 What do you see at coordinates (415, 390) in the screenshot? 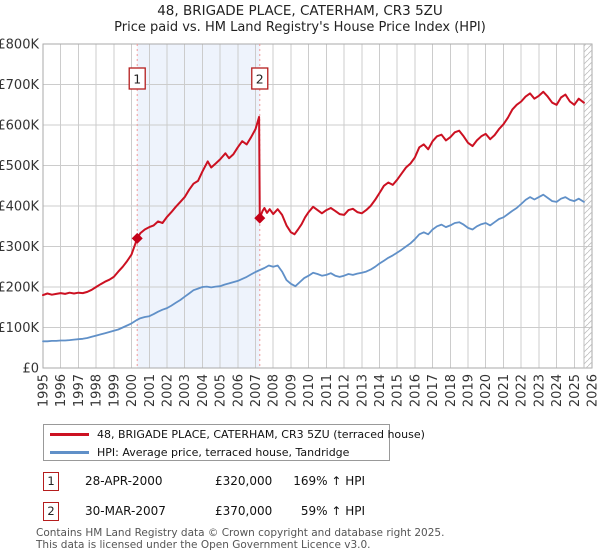
I see `svg-text: 2016` at bounding box center [415, 390].